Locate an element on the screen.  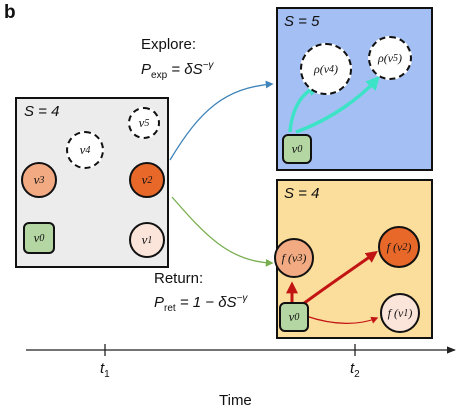
explore-arrow-to-v5 is located at coordinates (337, 104).